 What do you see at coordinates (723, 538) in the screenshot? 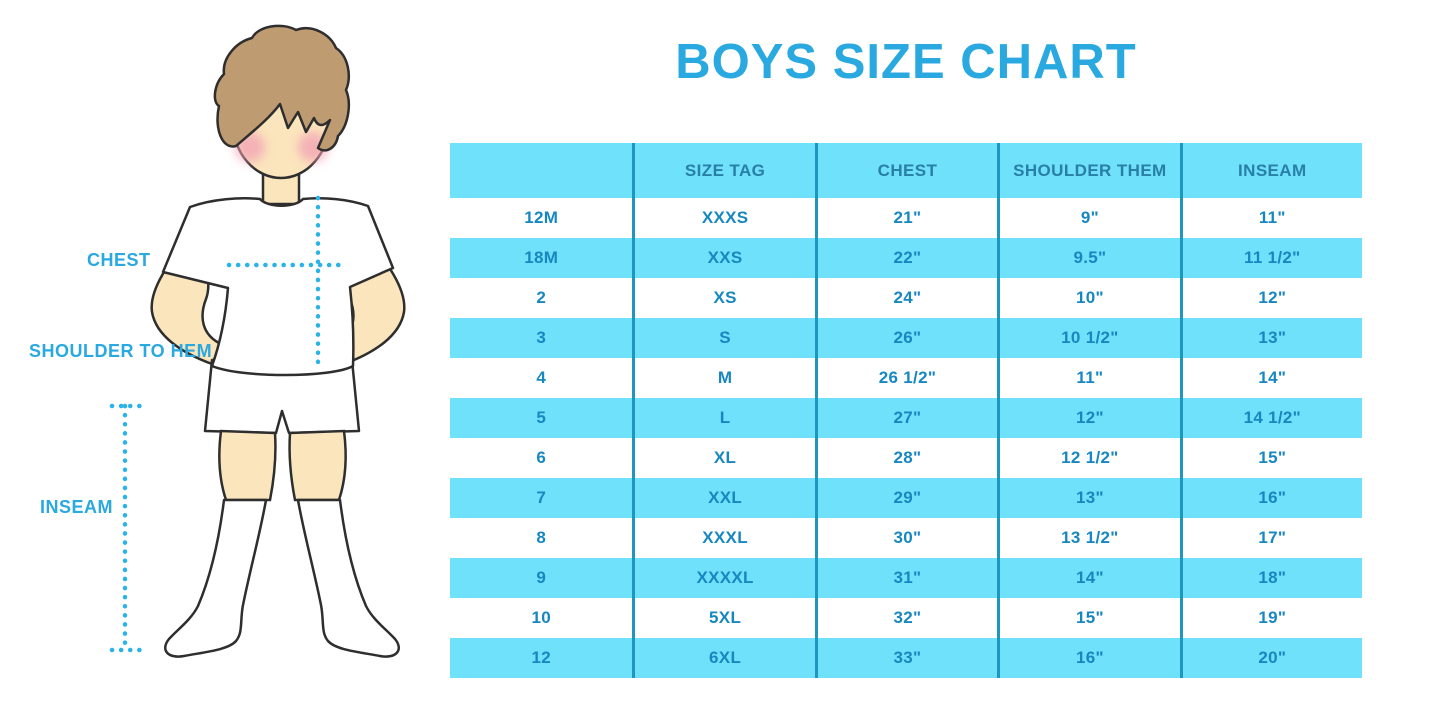
I see `table-cell: XXXL` at bounding box center [723, 538].